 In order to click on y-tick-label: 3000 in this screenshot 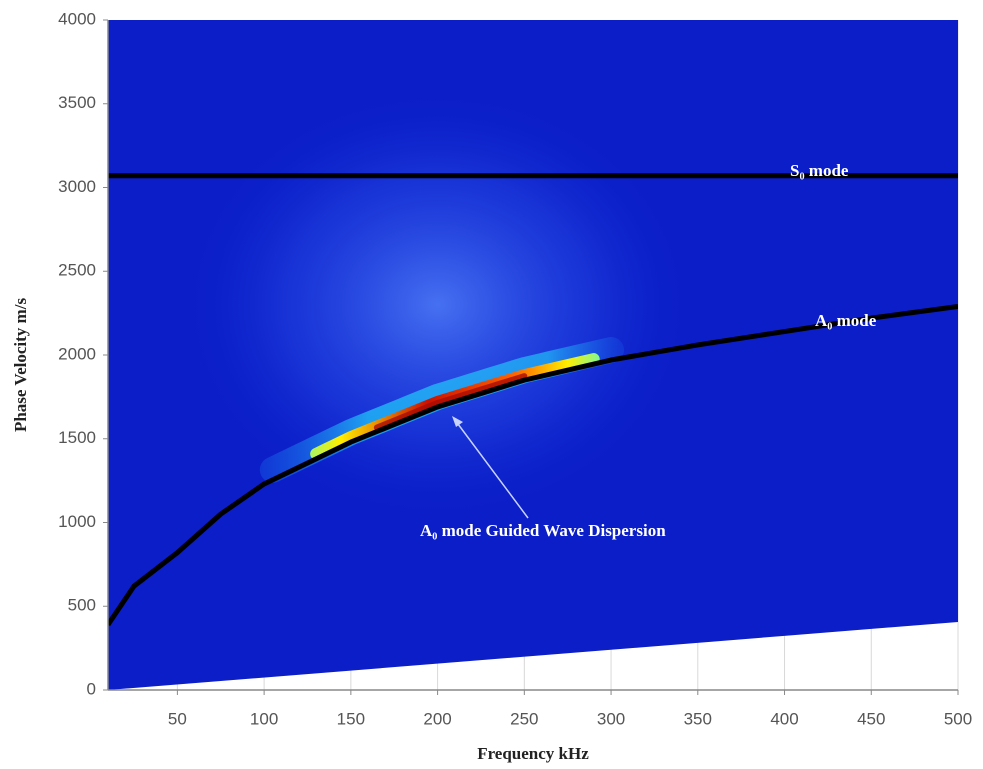, I will do `click(77, 186)`.